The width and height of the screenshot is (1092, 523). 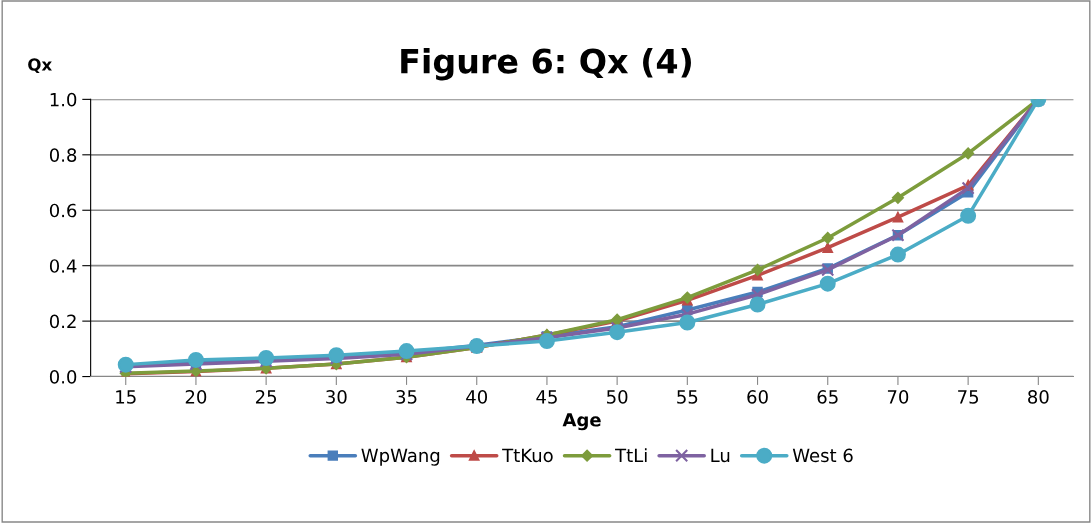 I want to click on x-tick-label: 75, so click(x=968, y=397).